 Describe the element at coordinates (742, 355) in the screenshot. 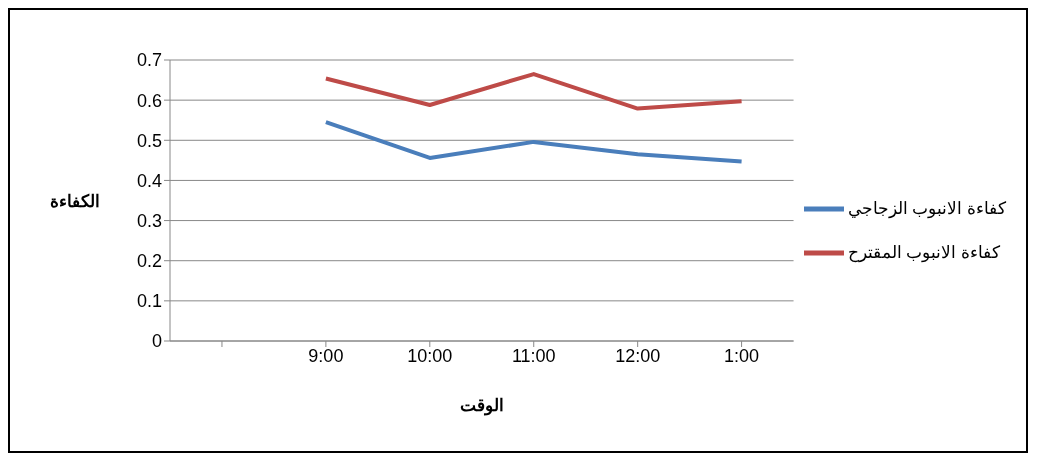

I see `x-tick-label: 1:00` at that location.